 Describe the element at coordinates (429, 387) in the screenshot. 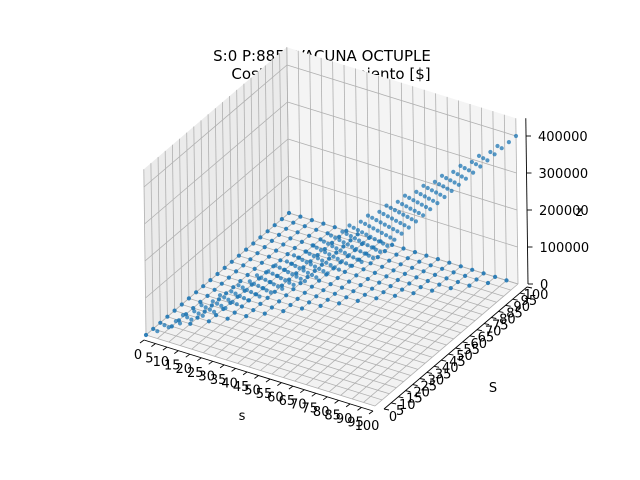

I see `y-tick-label: 25` at that location.